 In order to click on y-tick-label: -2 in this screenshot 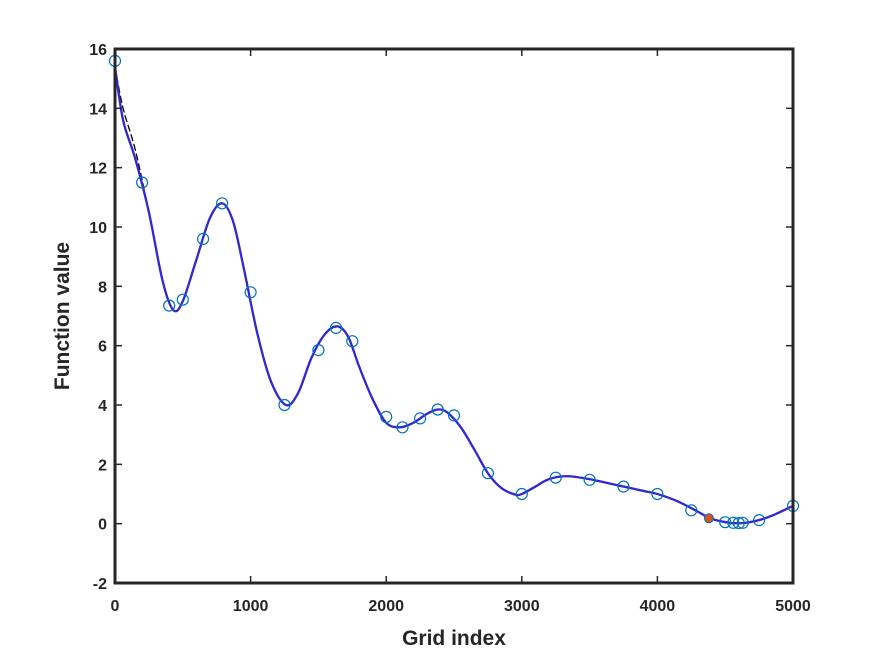, I will do `click(100, 584)`.